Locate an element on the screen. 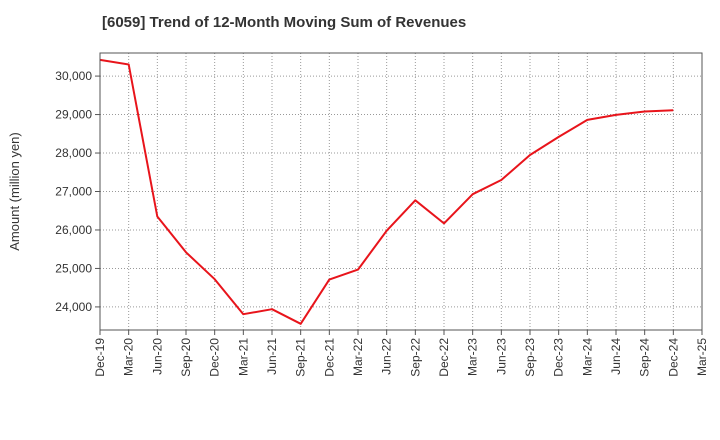  x-tick-label: Mar-21 is located at coordinates (243, 357).